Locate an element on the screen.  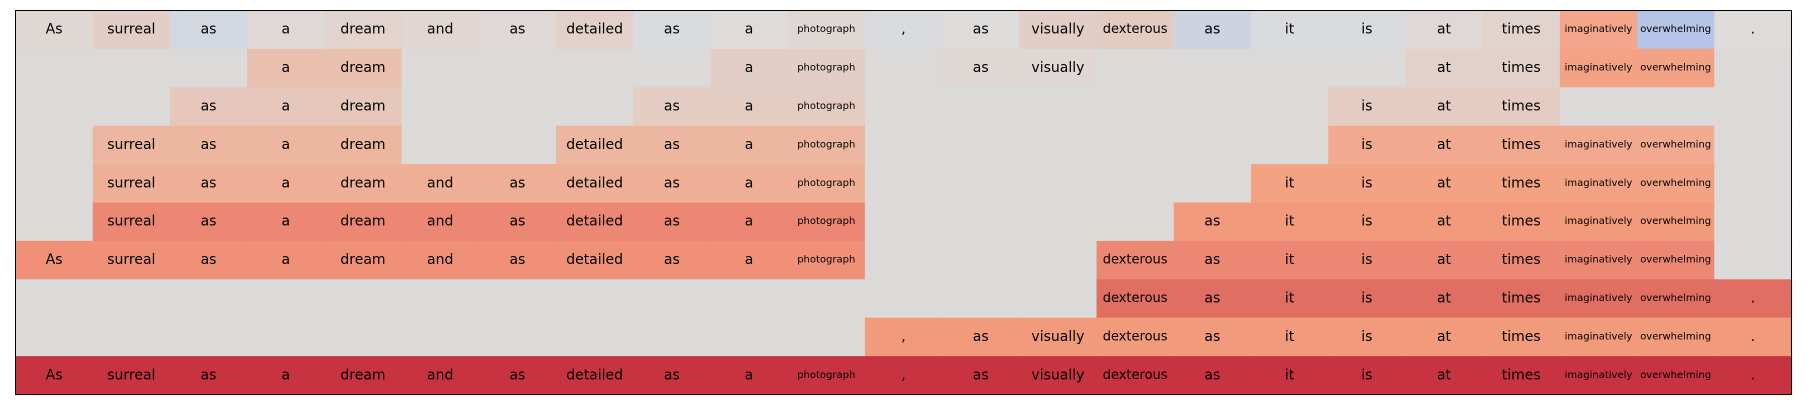
cell-token-label: and is located at coordinates (440, 183).